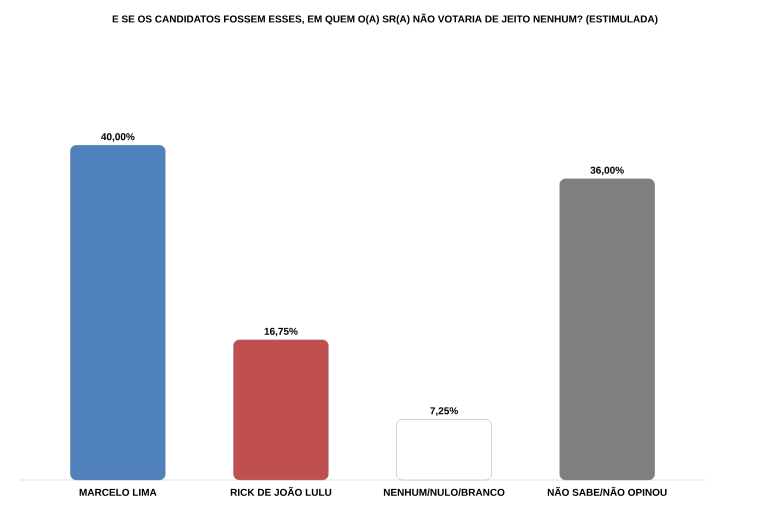 This screenshot has height=525, width=770. I want to click on x-tick-label: RICK DE JOÃO LULU, so click(281, 491).